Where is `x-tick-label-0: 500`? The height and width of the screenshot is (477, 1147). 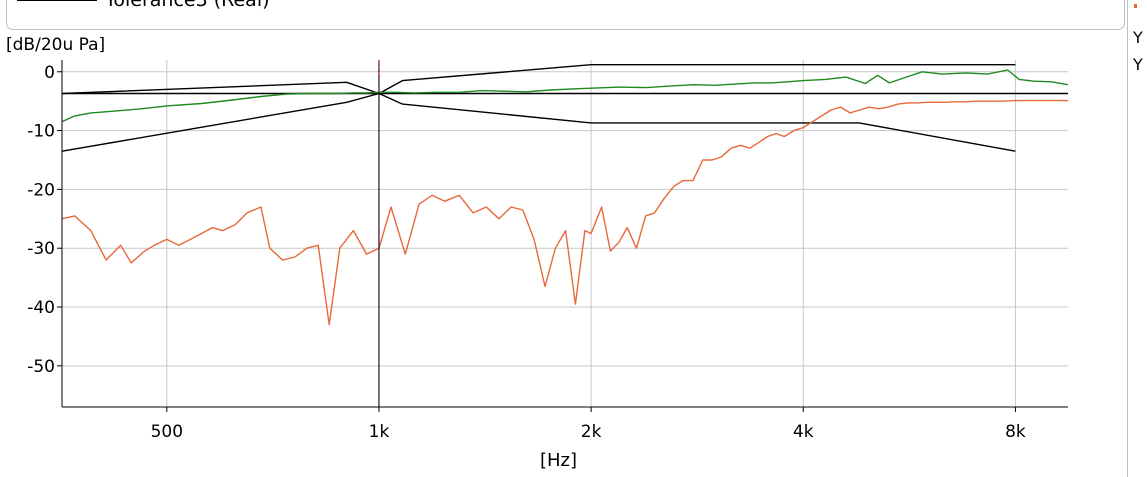
x-tick-label-0: 500 is located at coordinates (167, 432).